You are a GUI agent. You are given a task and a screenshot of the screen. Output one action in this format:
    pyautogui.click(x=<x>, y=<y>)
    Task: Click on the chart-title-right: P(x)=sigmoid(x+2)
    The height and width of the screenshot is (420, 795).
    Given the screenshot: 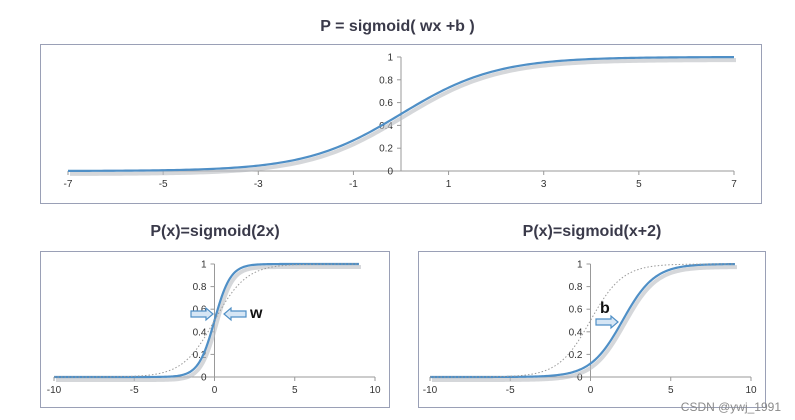 What is the action you would take?
    pyautogui.click(x=592, y=231)
    